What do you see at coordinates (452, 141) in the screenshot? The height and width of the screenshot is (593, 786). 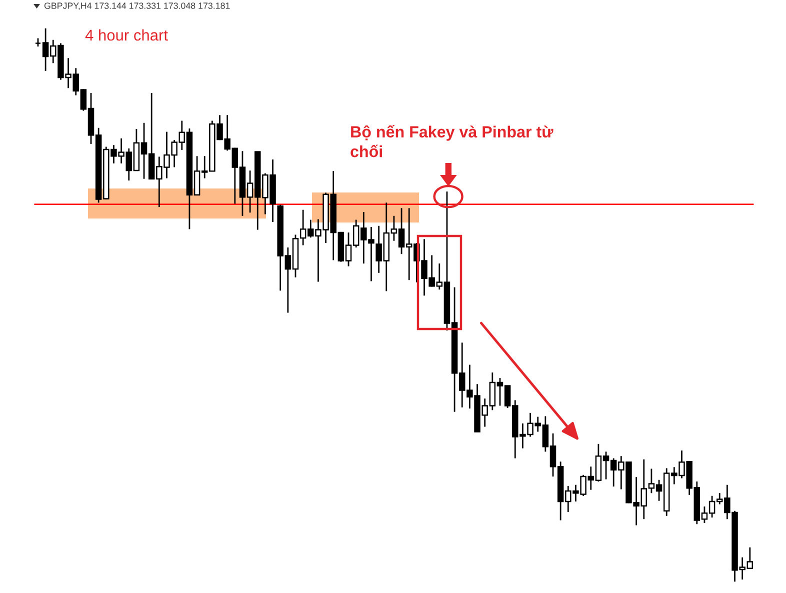 I see `annotation: Bộ nến Fakey và Pinbar từ chối` at bounding box center [452, 141].